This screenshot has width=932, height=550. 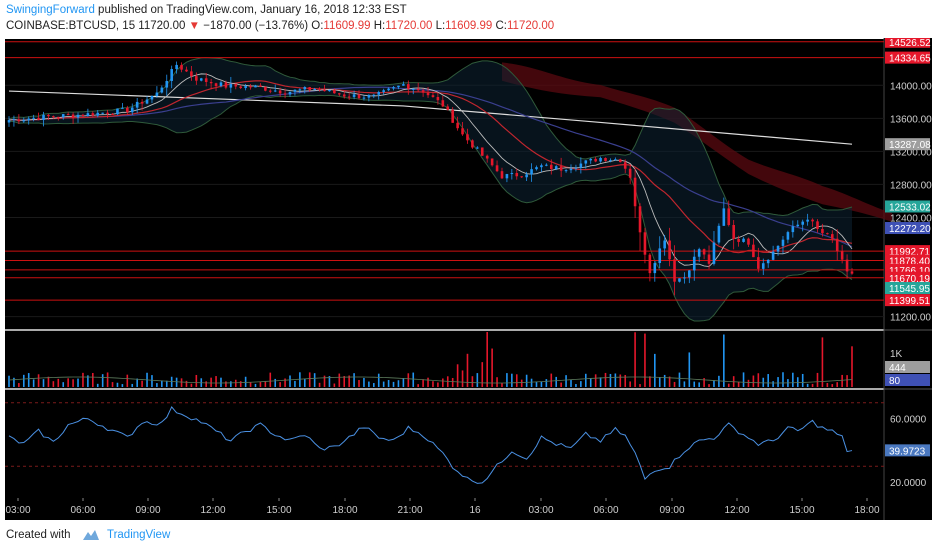 I want to click on price-level-badge: 11878.40, so click(x=909, y=262).